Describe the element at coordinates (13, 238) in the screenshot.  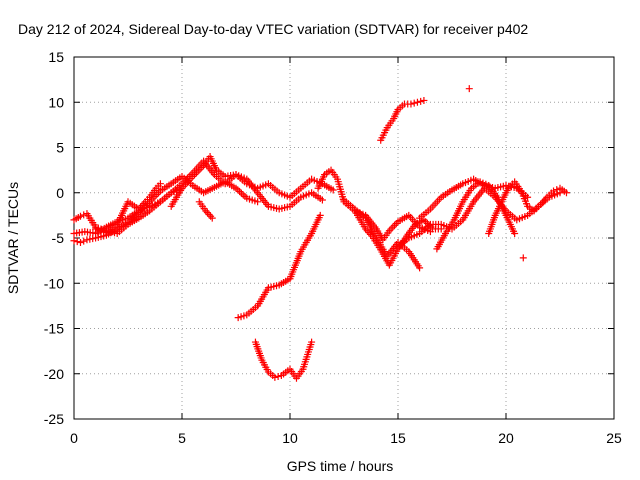
I see `y-axis-label: SDTVAR / TECUs` at that location.